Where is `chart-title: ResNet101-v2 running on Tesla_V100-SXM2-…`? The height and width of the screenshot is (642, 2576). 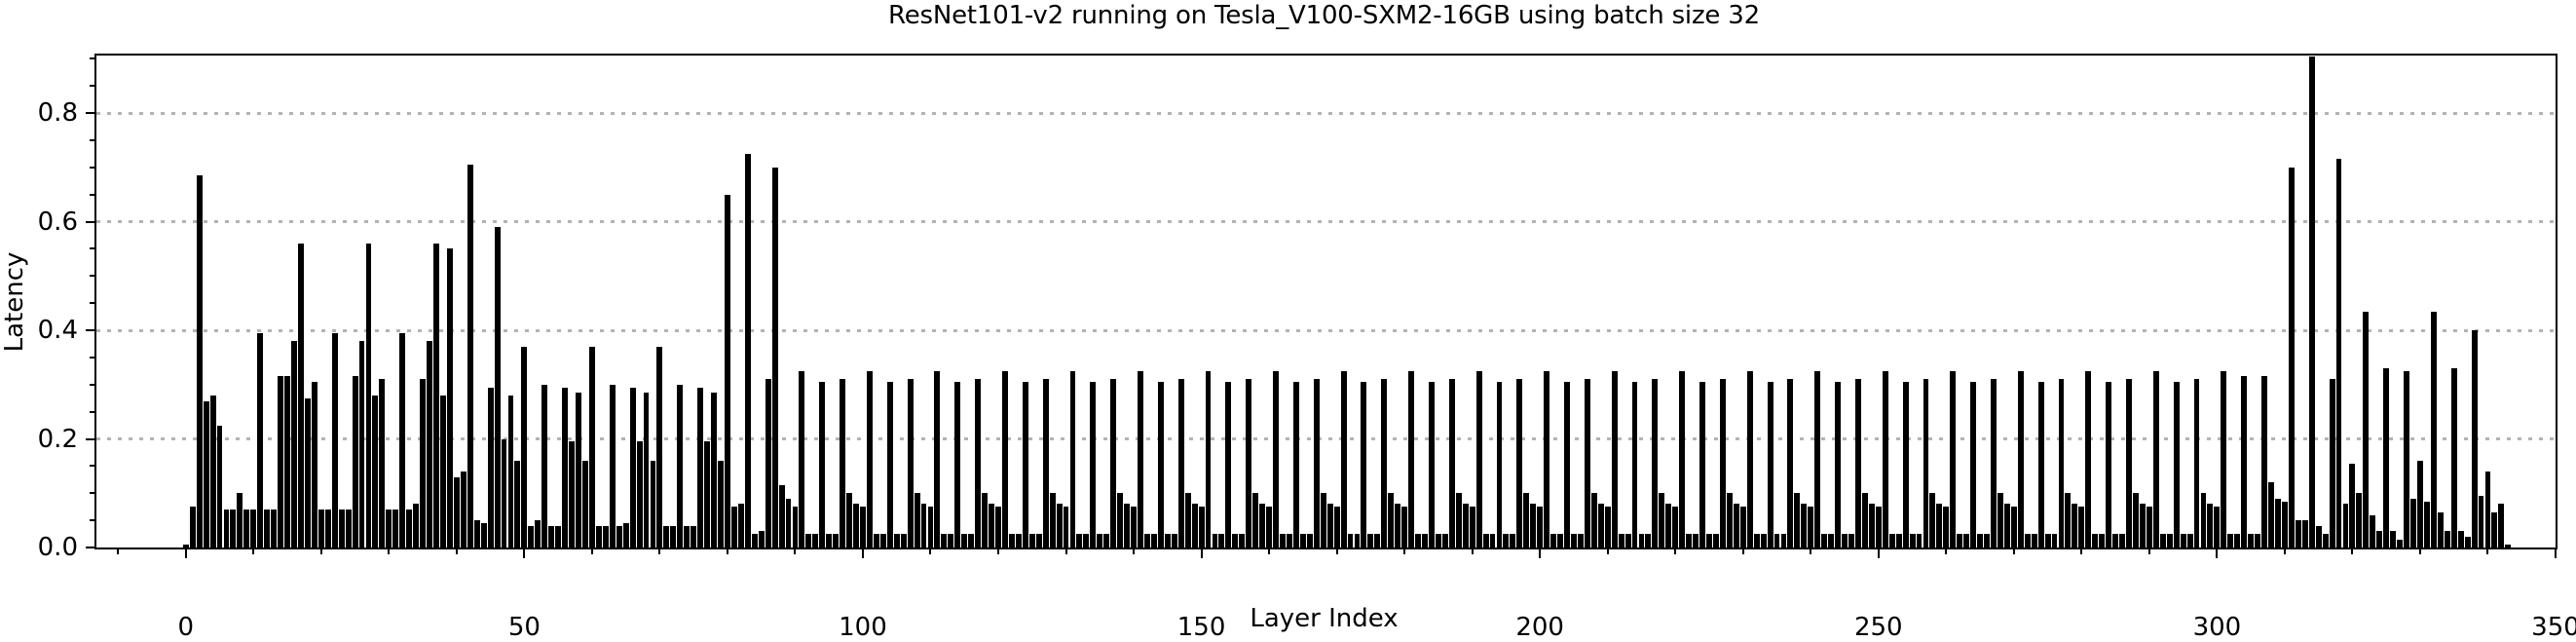 chart-title: ResNet101-v2 running on Tesla_V100-SXM2-… is located at coordinates (1324, 15).